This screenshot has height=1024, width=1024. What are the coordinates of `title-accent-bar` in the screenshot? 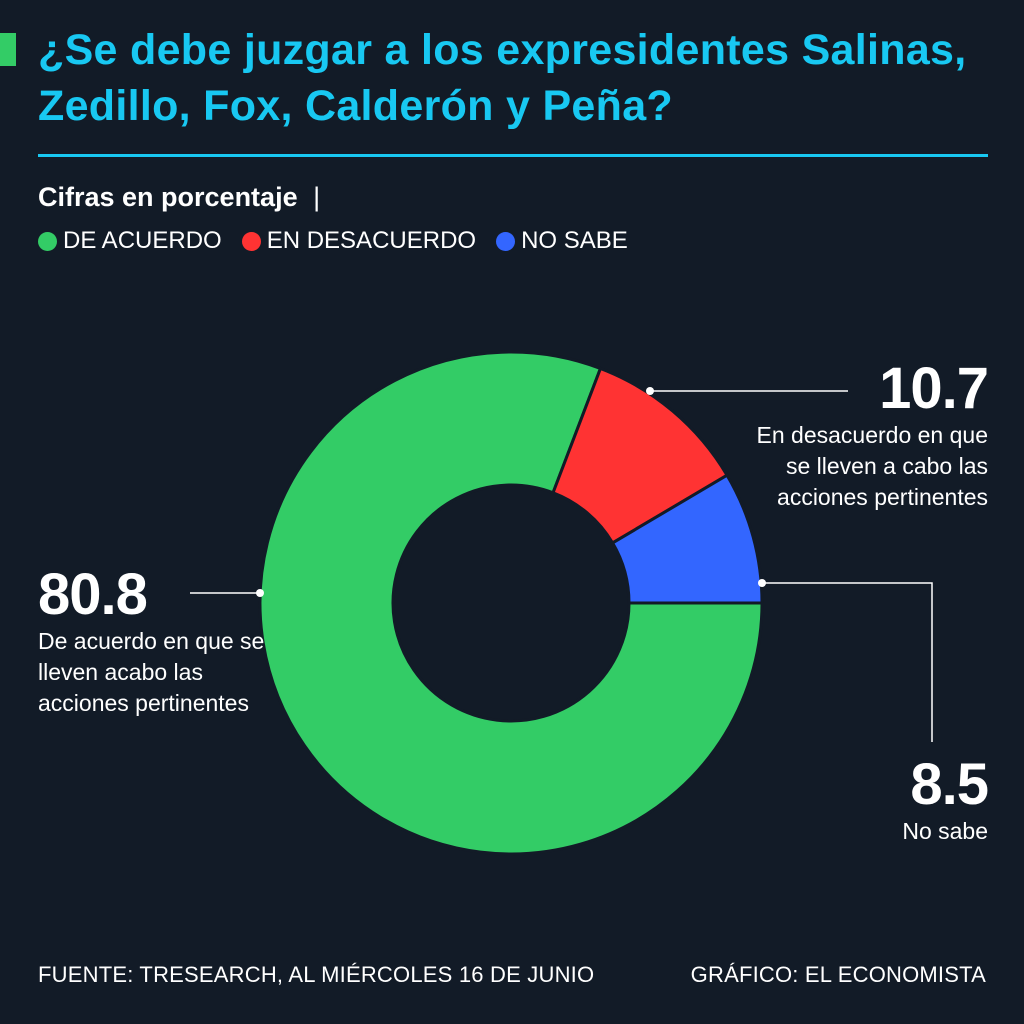 It's located at (8, 49).